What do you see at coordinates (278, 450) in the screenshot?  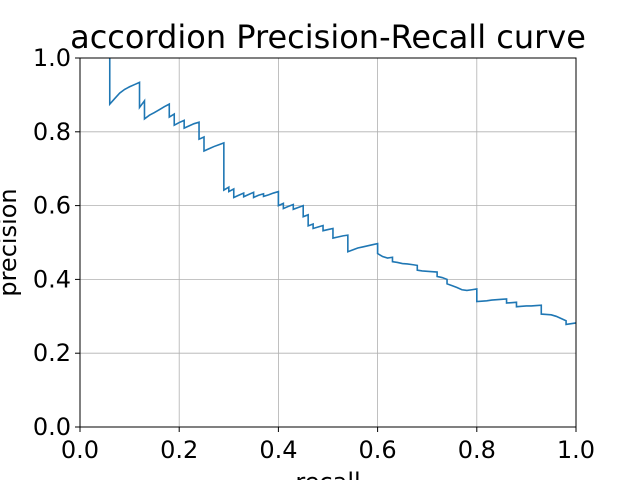 I see `x-tick-label: 0.4` at bounding box center [278, 450].